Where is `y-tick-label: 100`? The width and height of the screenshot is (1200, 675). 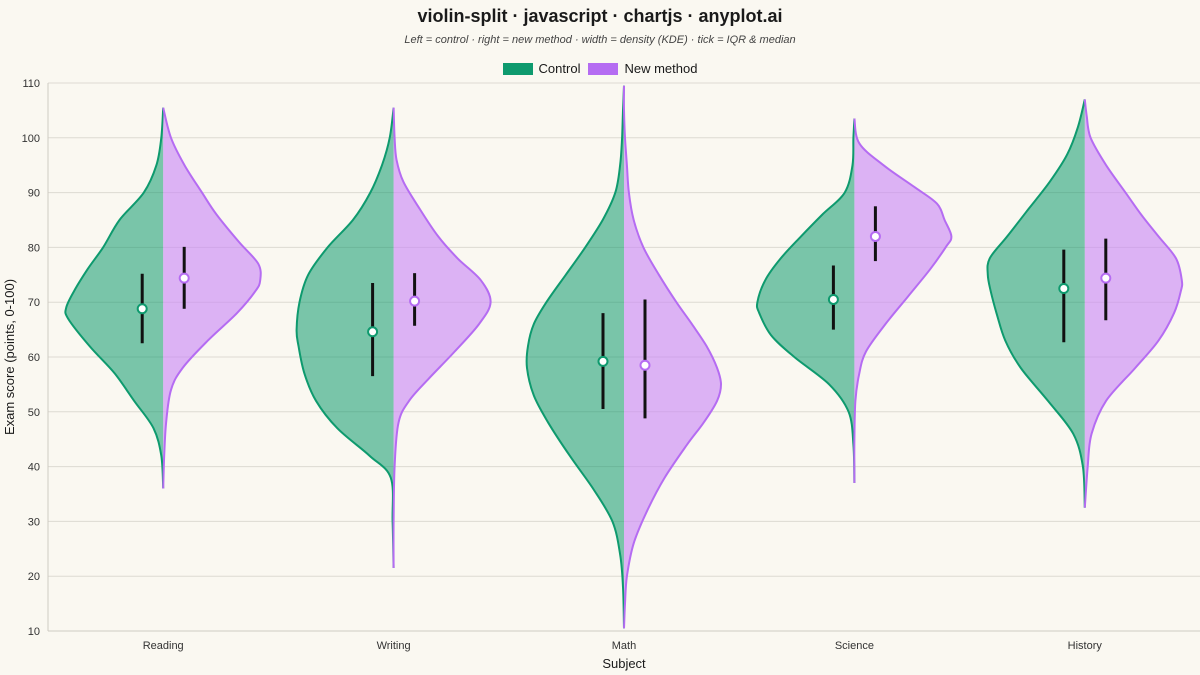 y-tick-label: 100 is located at coordinates (31, 139).